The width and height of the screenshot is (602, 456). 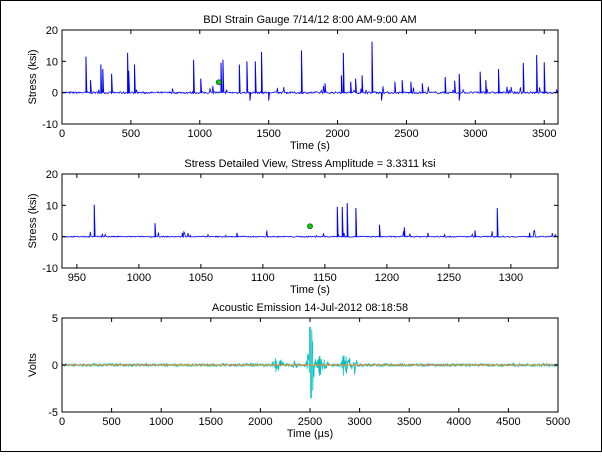 I want to click on y-axis-label: Stress (ksi), so click(x=33, y=221).